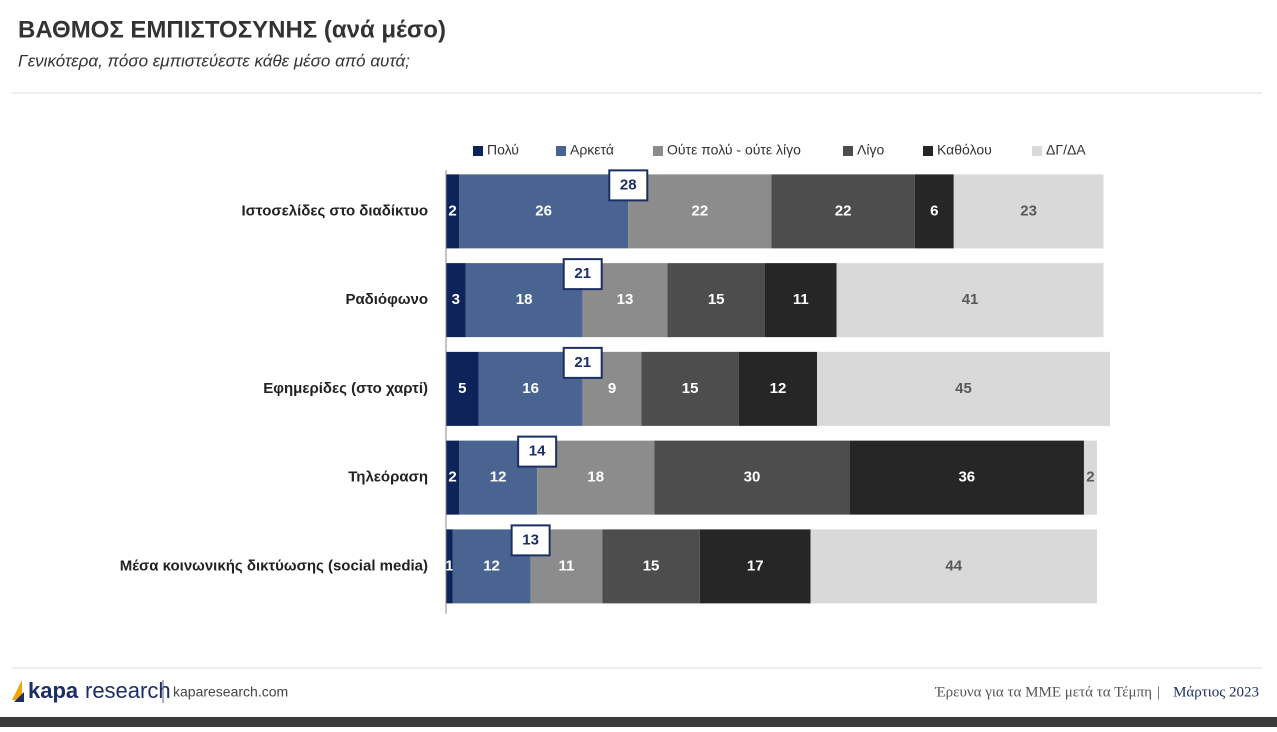 This screenshot has width=1277, height=732. I want to click on value-label: 1, so click(449, 565).